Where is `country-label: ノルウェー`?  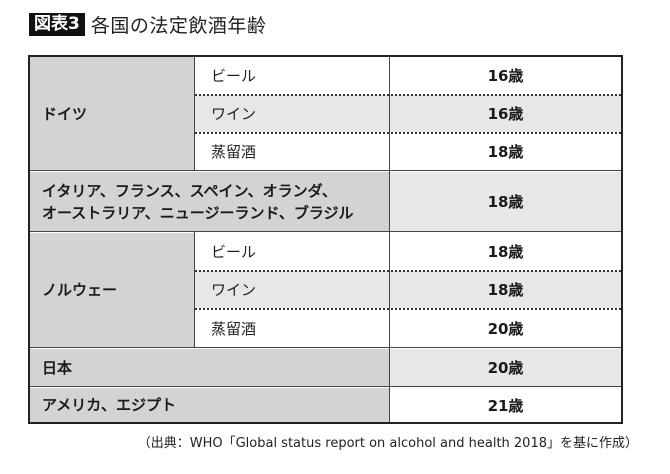 country-label: ノルウェー is located at coordinates (80, 290).